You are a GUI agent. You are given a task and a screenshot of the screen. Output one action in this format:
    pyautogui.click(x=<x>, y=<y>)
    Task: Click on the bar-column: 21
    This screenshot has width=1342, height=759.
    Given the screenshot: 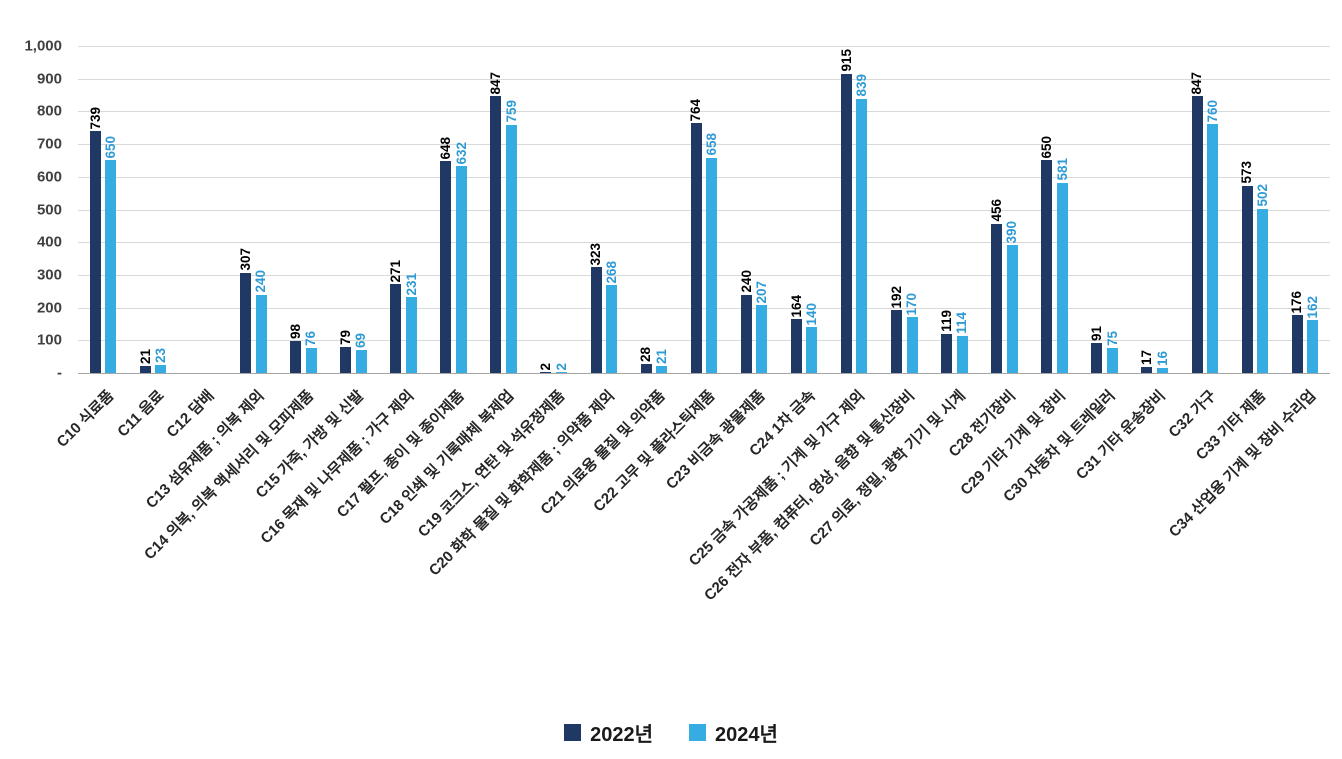 What is the action you would take?
    pyautogui.click(x=145, y=209)
    